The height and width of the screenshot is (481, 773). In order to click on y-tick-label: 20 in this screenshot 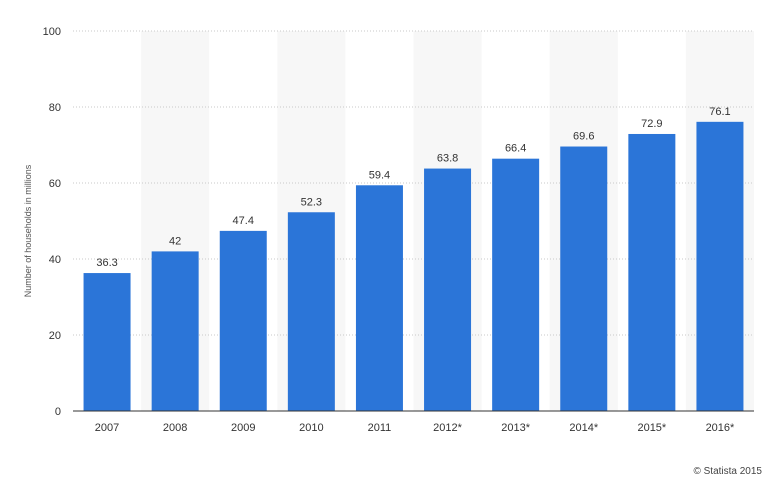, I will do `click(55, 336)`.